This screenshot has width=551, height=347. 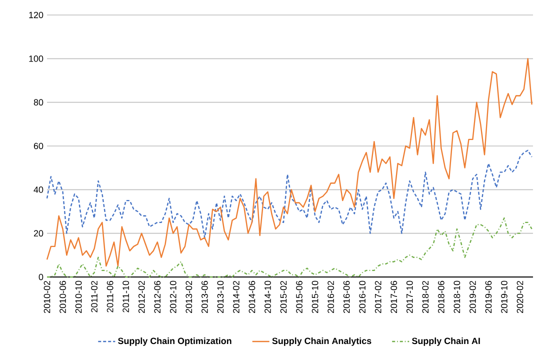 I want to click on x-tick-label: 2020-02, so click(x=520, y=296).